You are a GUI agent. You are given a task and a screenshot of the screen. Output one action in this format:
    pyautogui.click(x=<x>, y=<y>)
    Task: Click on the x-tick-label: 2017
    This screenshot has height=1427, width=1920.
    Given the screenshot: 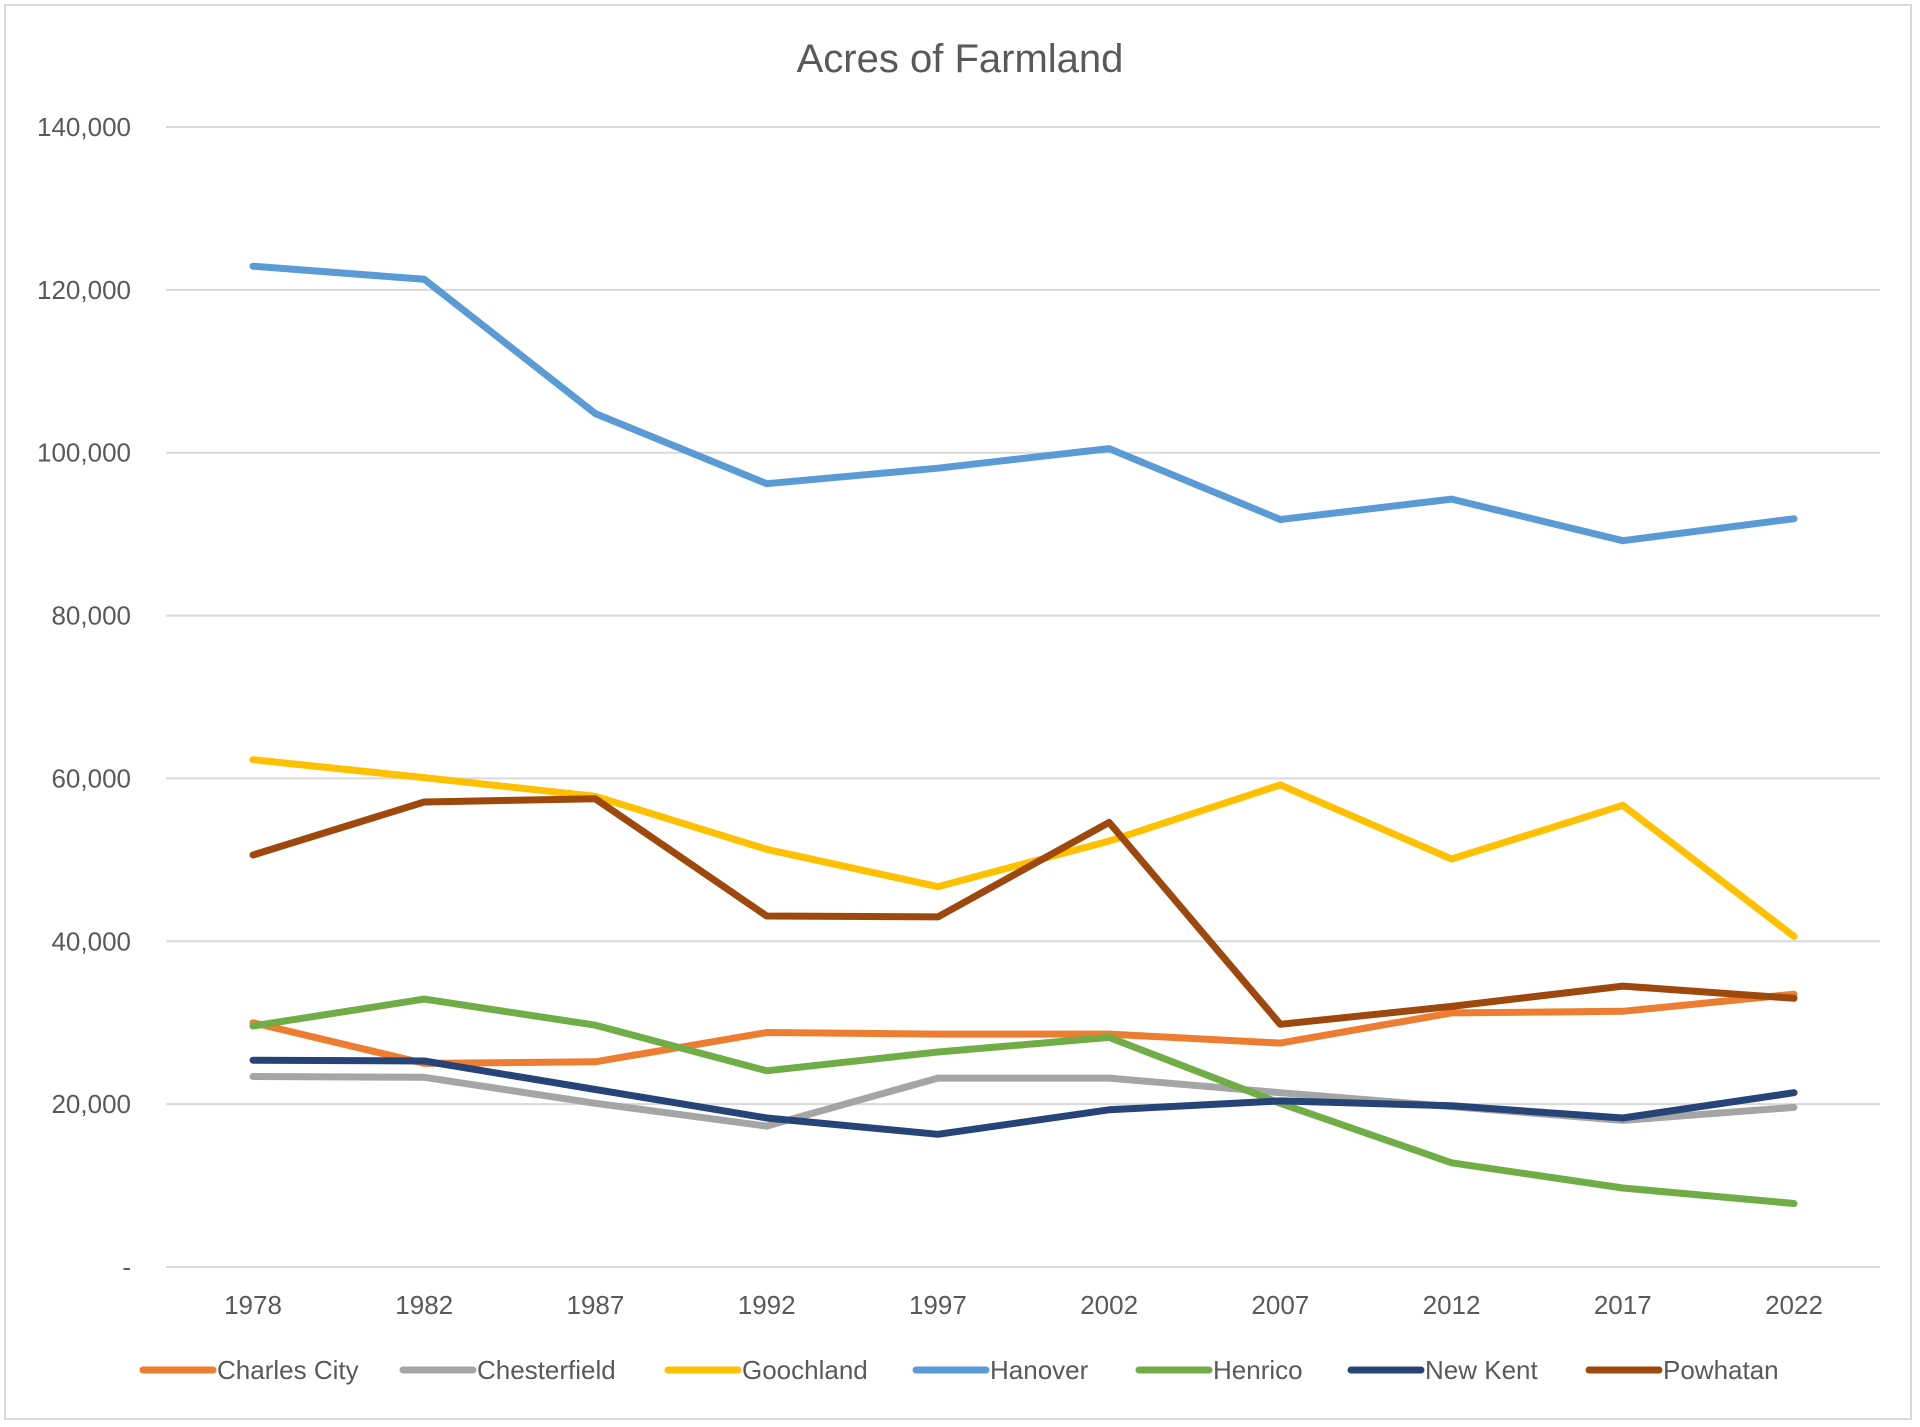 What is the action you would take?
    pyautogui.click(x=1623, y=1305)
    